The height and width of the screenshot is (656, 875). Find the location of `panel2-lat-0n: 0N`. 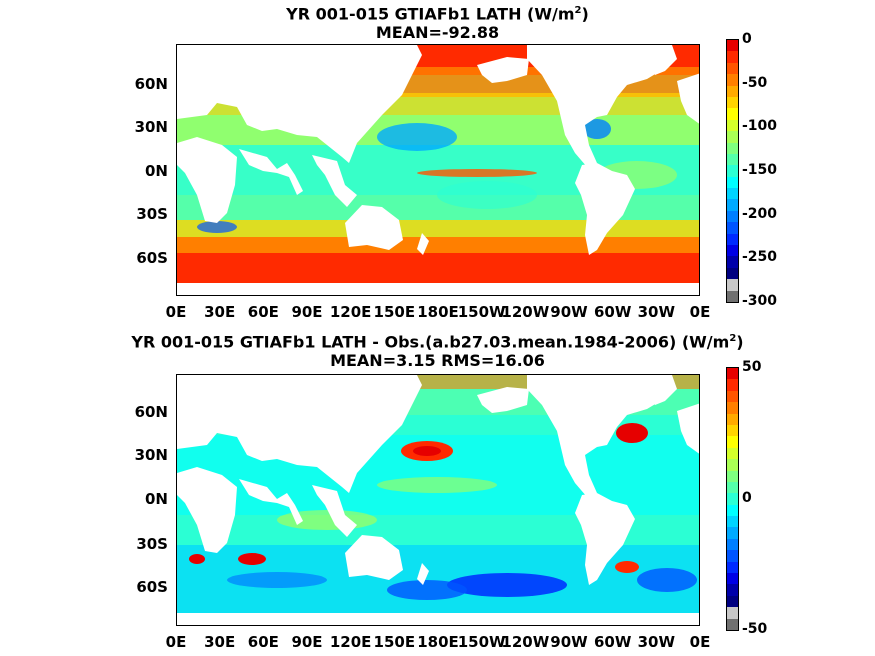

panel2-lat-0n: 0N is located at coordinates (156, 499).